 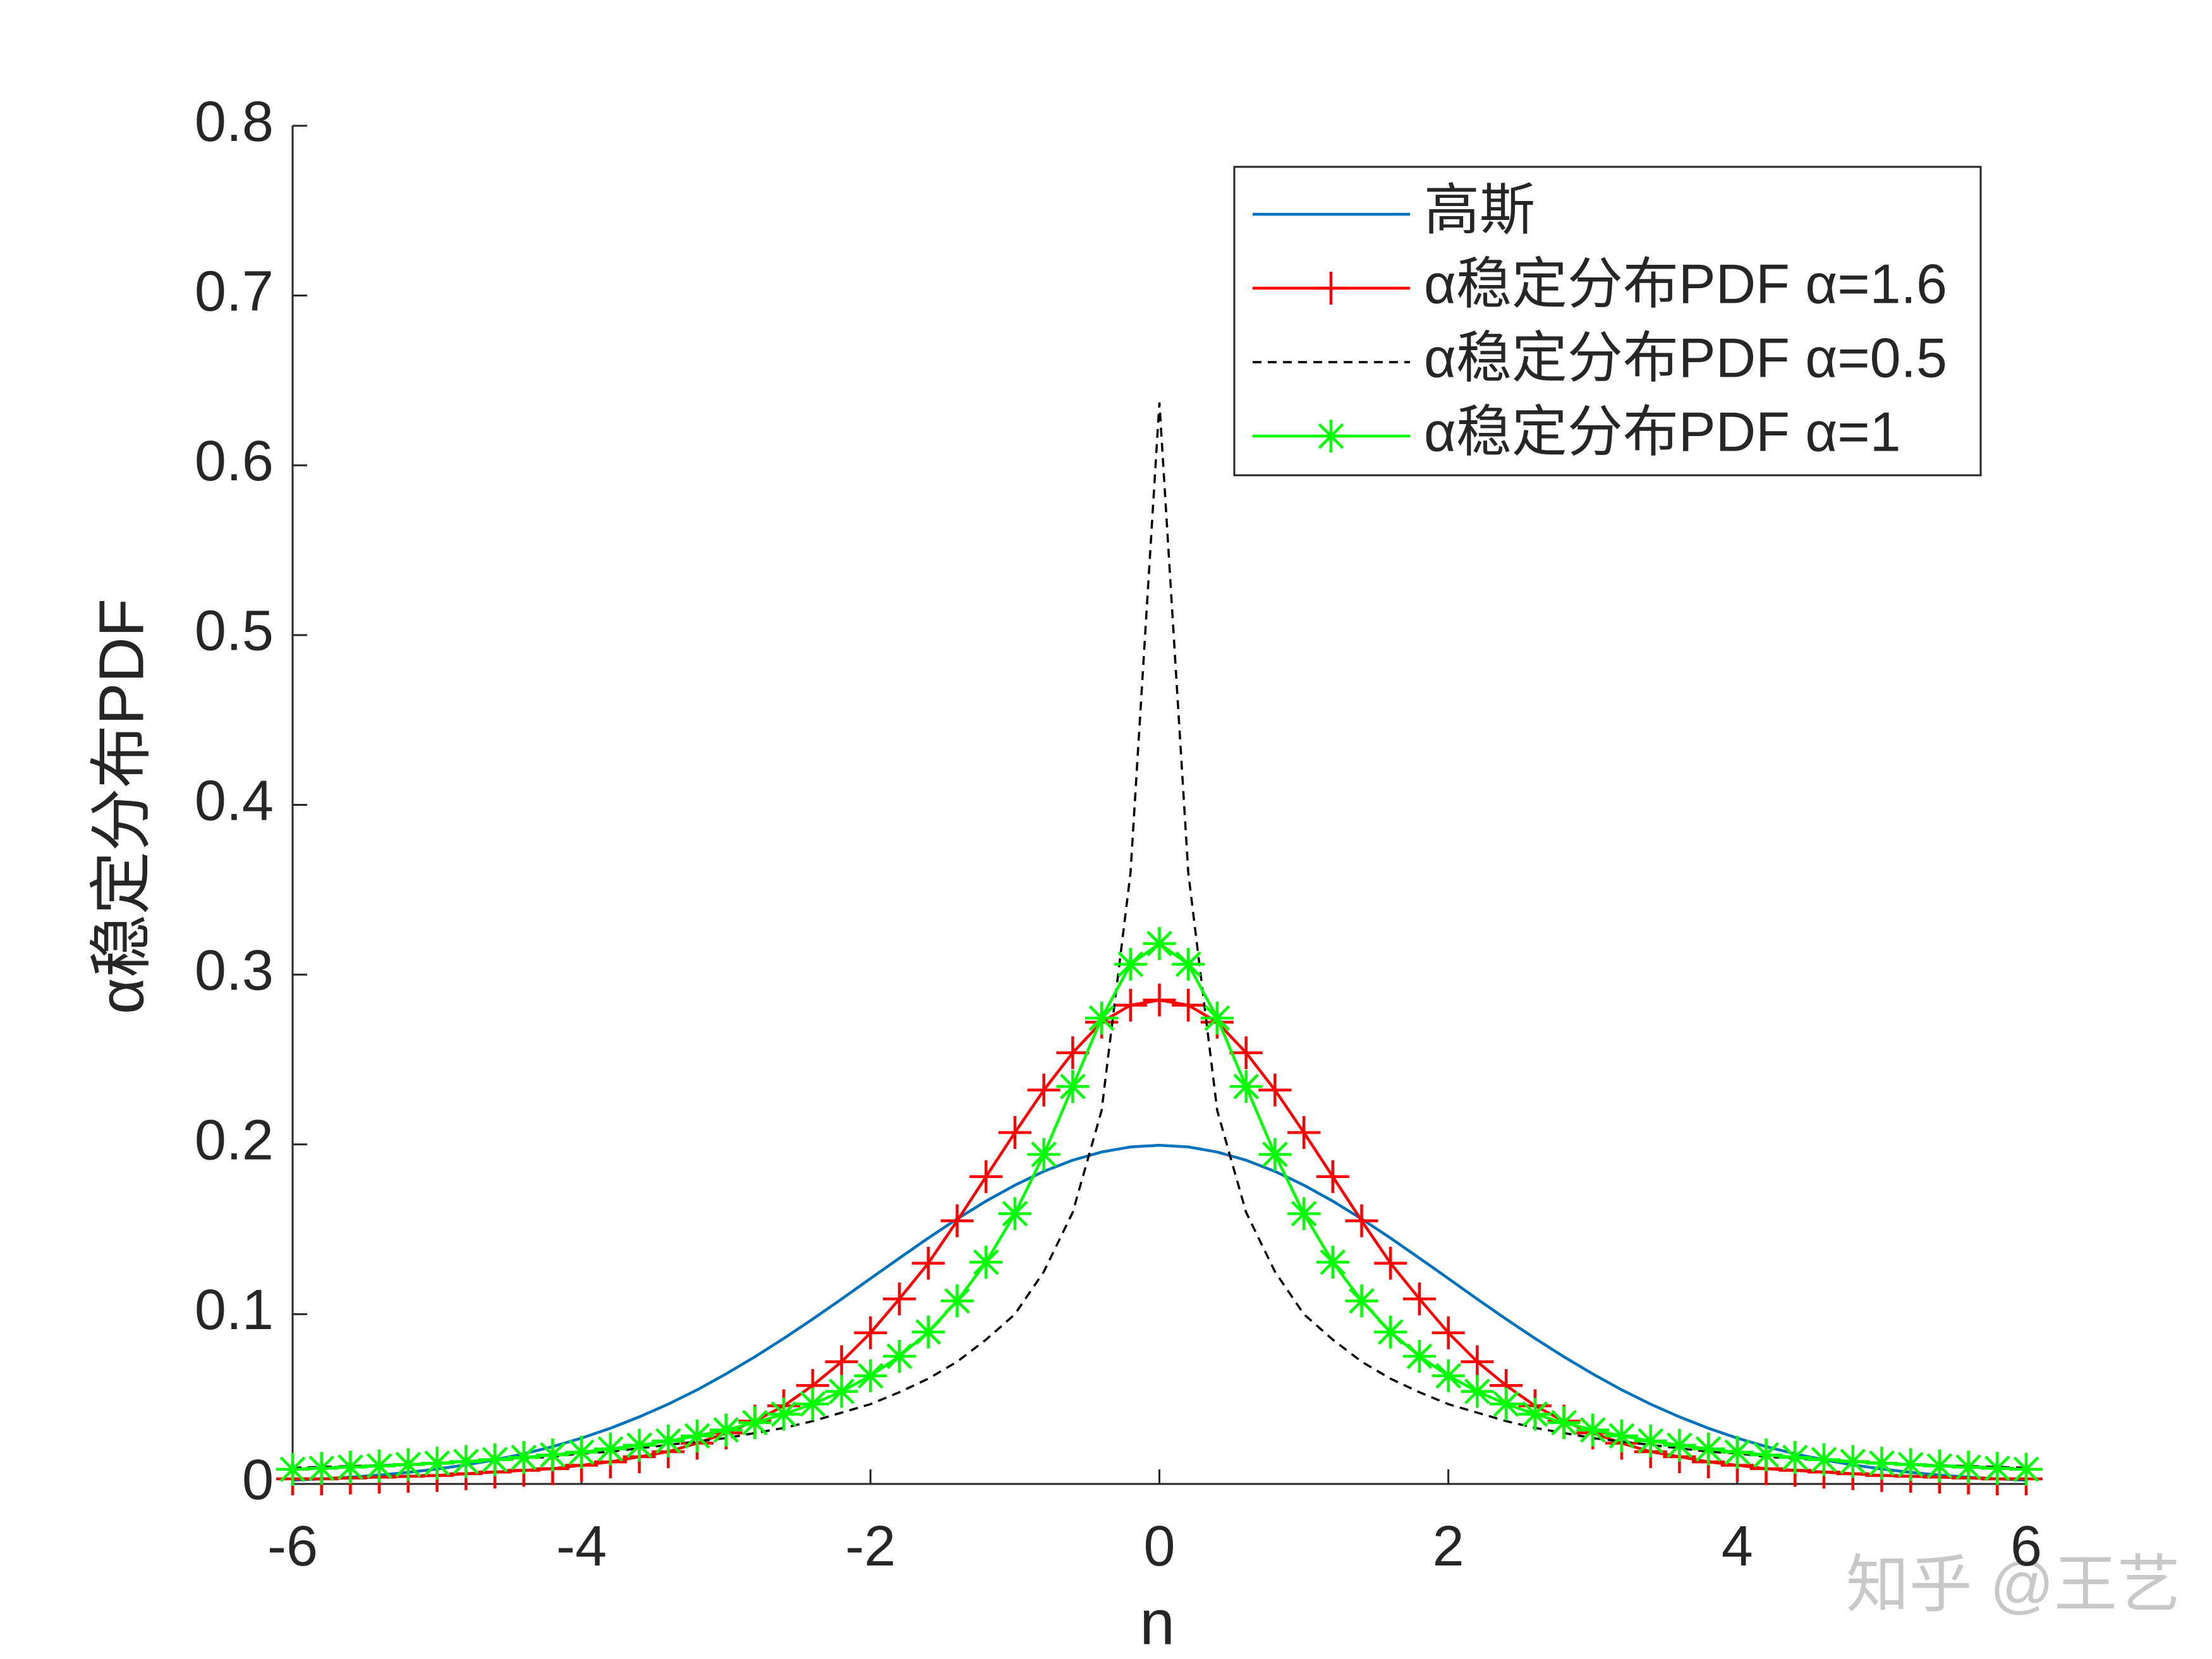 What do you see at coordinates (1662, 431) in the screenshot?
I see `legend-label: α稳定分布PDF α=1` at bounding box center [1662, 431].